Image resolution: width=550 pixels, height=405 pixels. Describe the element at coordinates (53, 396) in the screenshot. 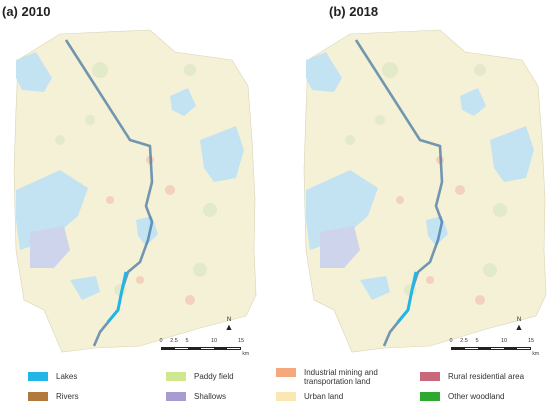

I see `legend-item-rivers: Rivers` at that location.